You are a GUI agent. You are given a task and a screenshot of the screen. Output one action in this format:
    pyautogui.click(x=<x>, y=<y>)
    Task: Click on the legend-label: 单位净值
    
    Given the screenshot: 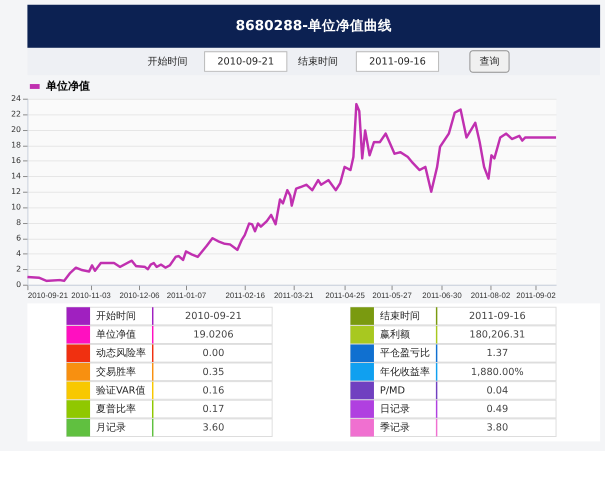 What is the action you would take?
    pyautogui.click(x=67, y=85)
    